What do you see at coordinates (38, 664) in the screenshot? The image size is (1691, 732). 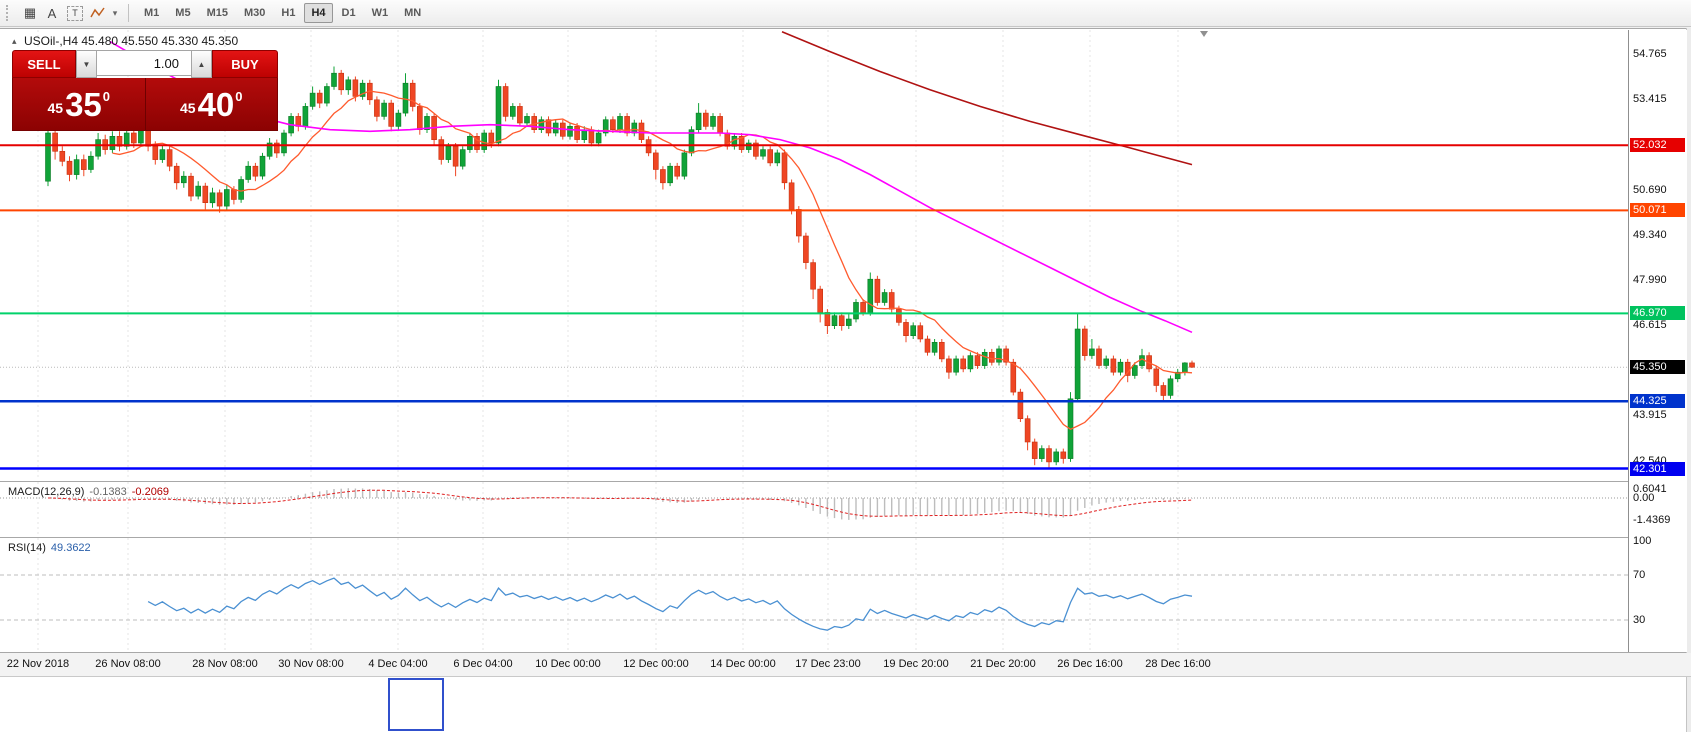 I see `time-axis-label: 22 Nov 2018` at bounding box center [38, 664].